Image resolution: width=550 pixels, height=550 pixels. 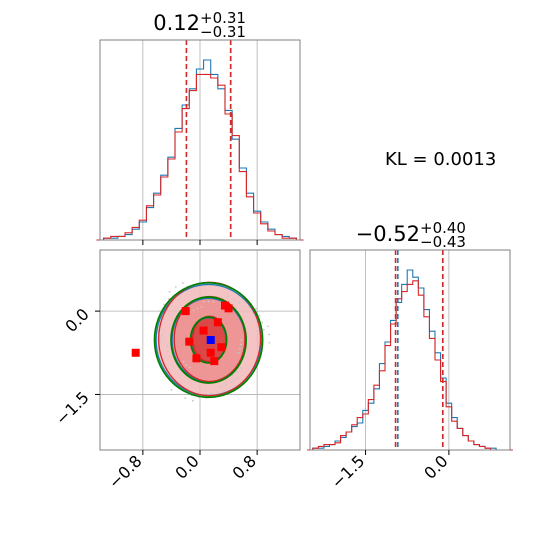 What do you see at coordinates (223, 32) in the screenshot?
I see `panel-title-lower: −0.31` at bounding box center [223, 32].